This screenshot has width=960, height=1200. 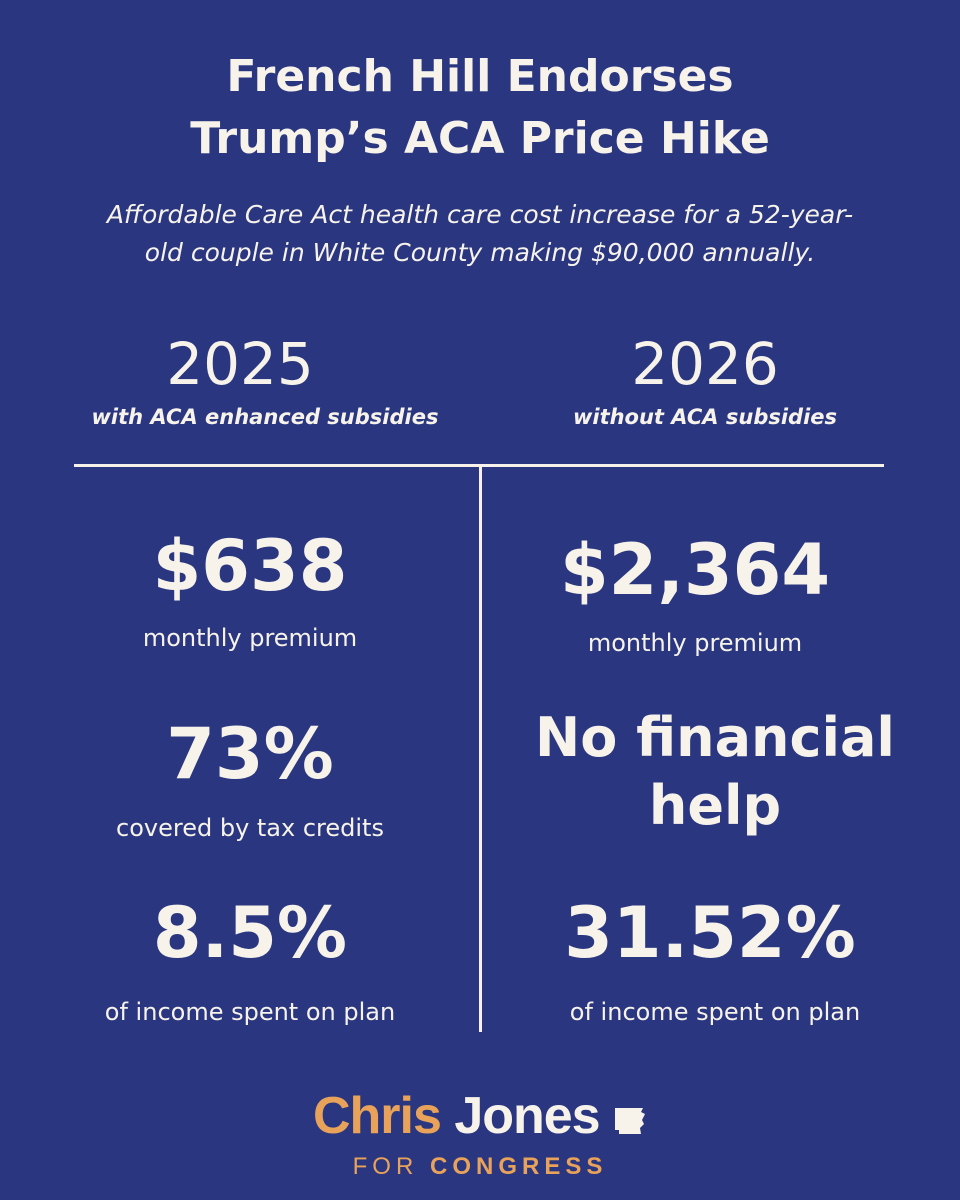 What do you see at coordinates (480, 76) in the screenshot?
I see `headline-line-1: French Hill Endorses` at bounding box center [480, 76].